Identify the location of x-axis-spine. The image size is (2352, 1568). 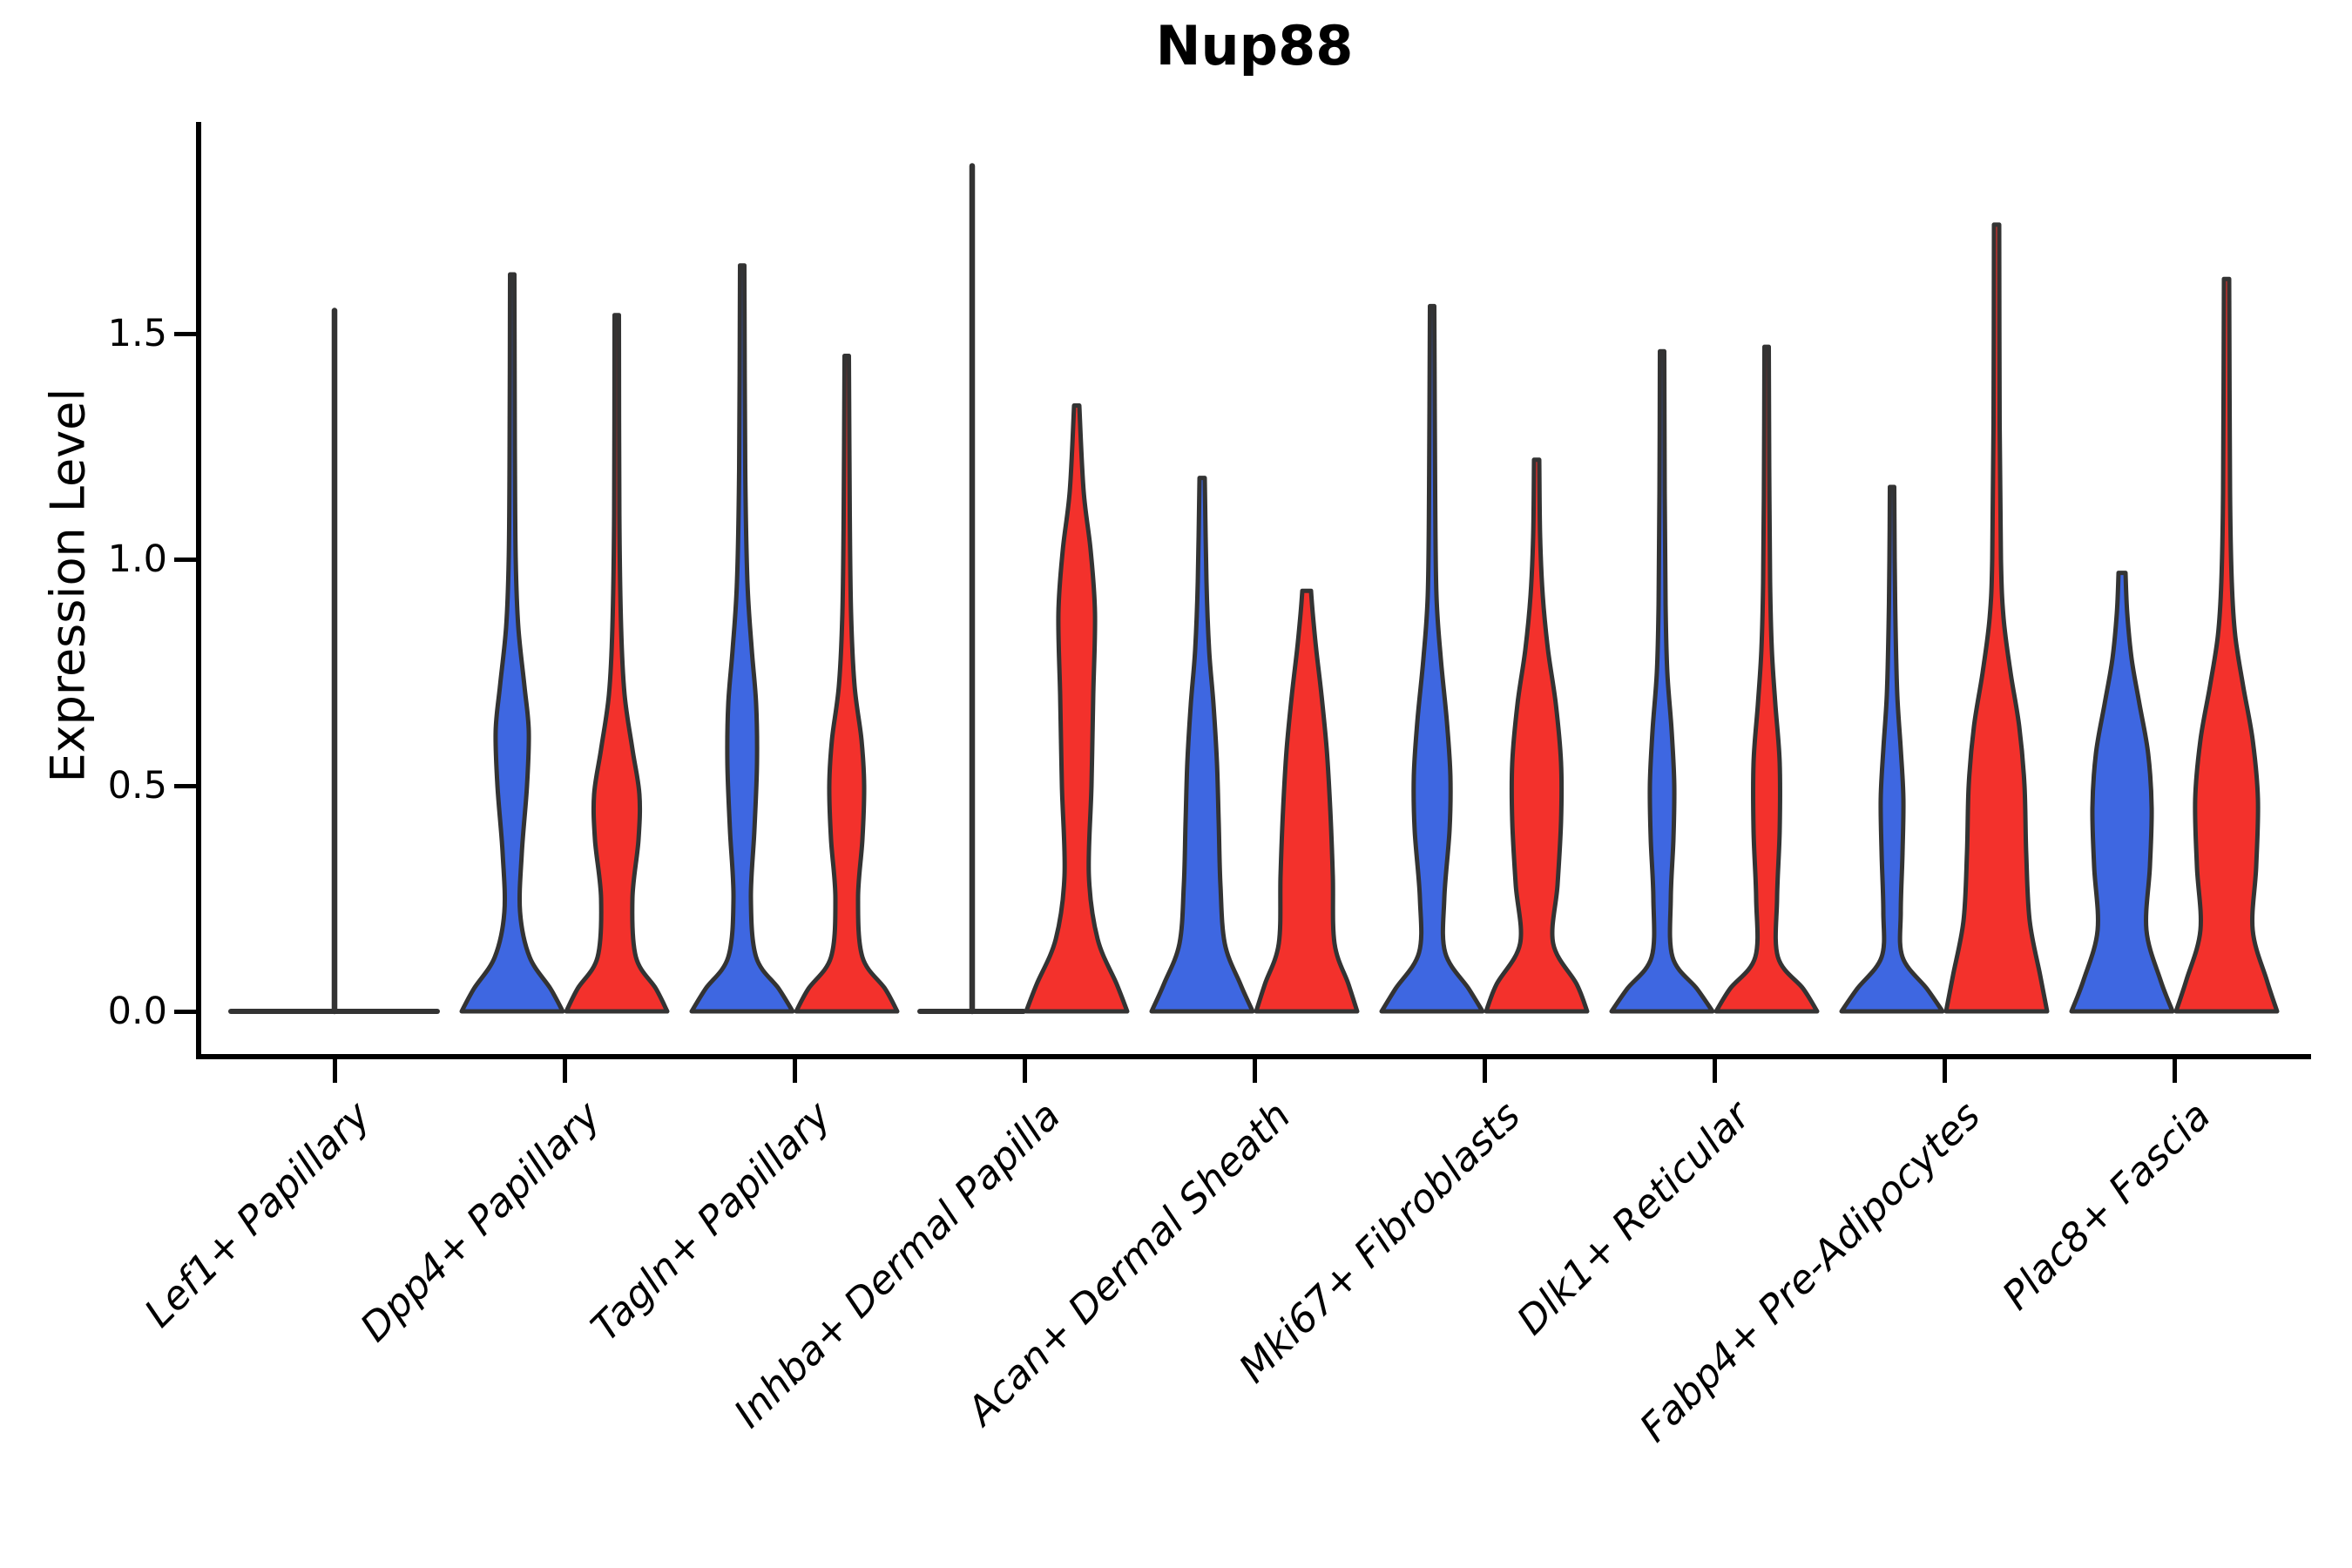
(1253, 1056).